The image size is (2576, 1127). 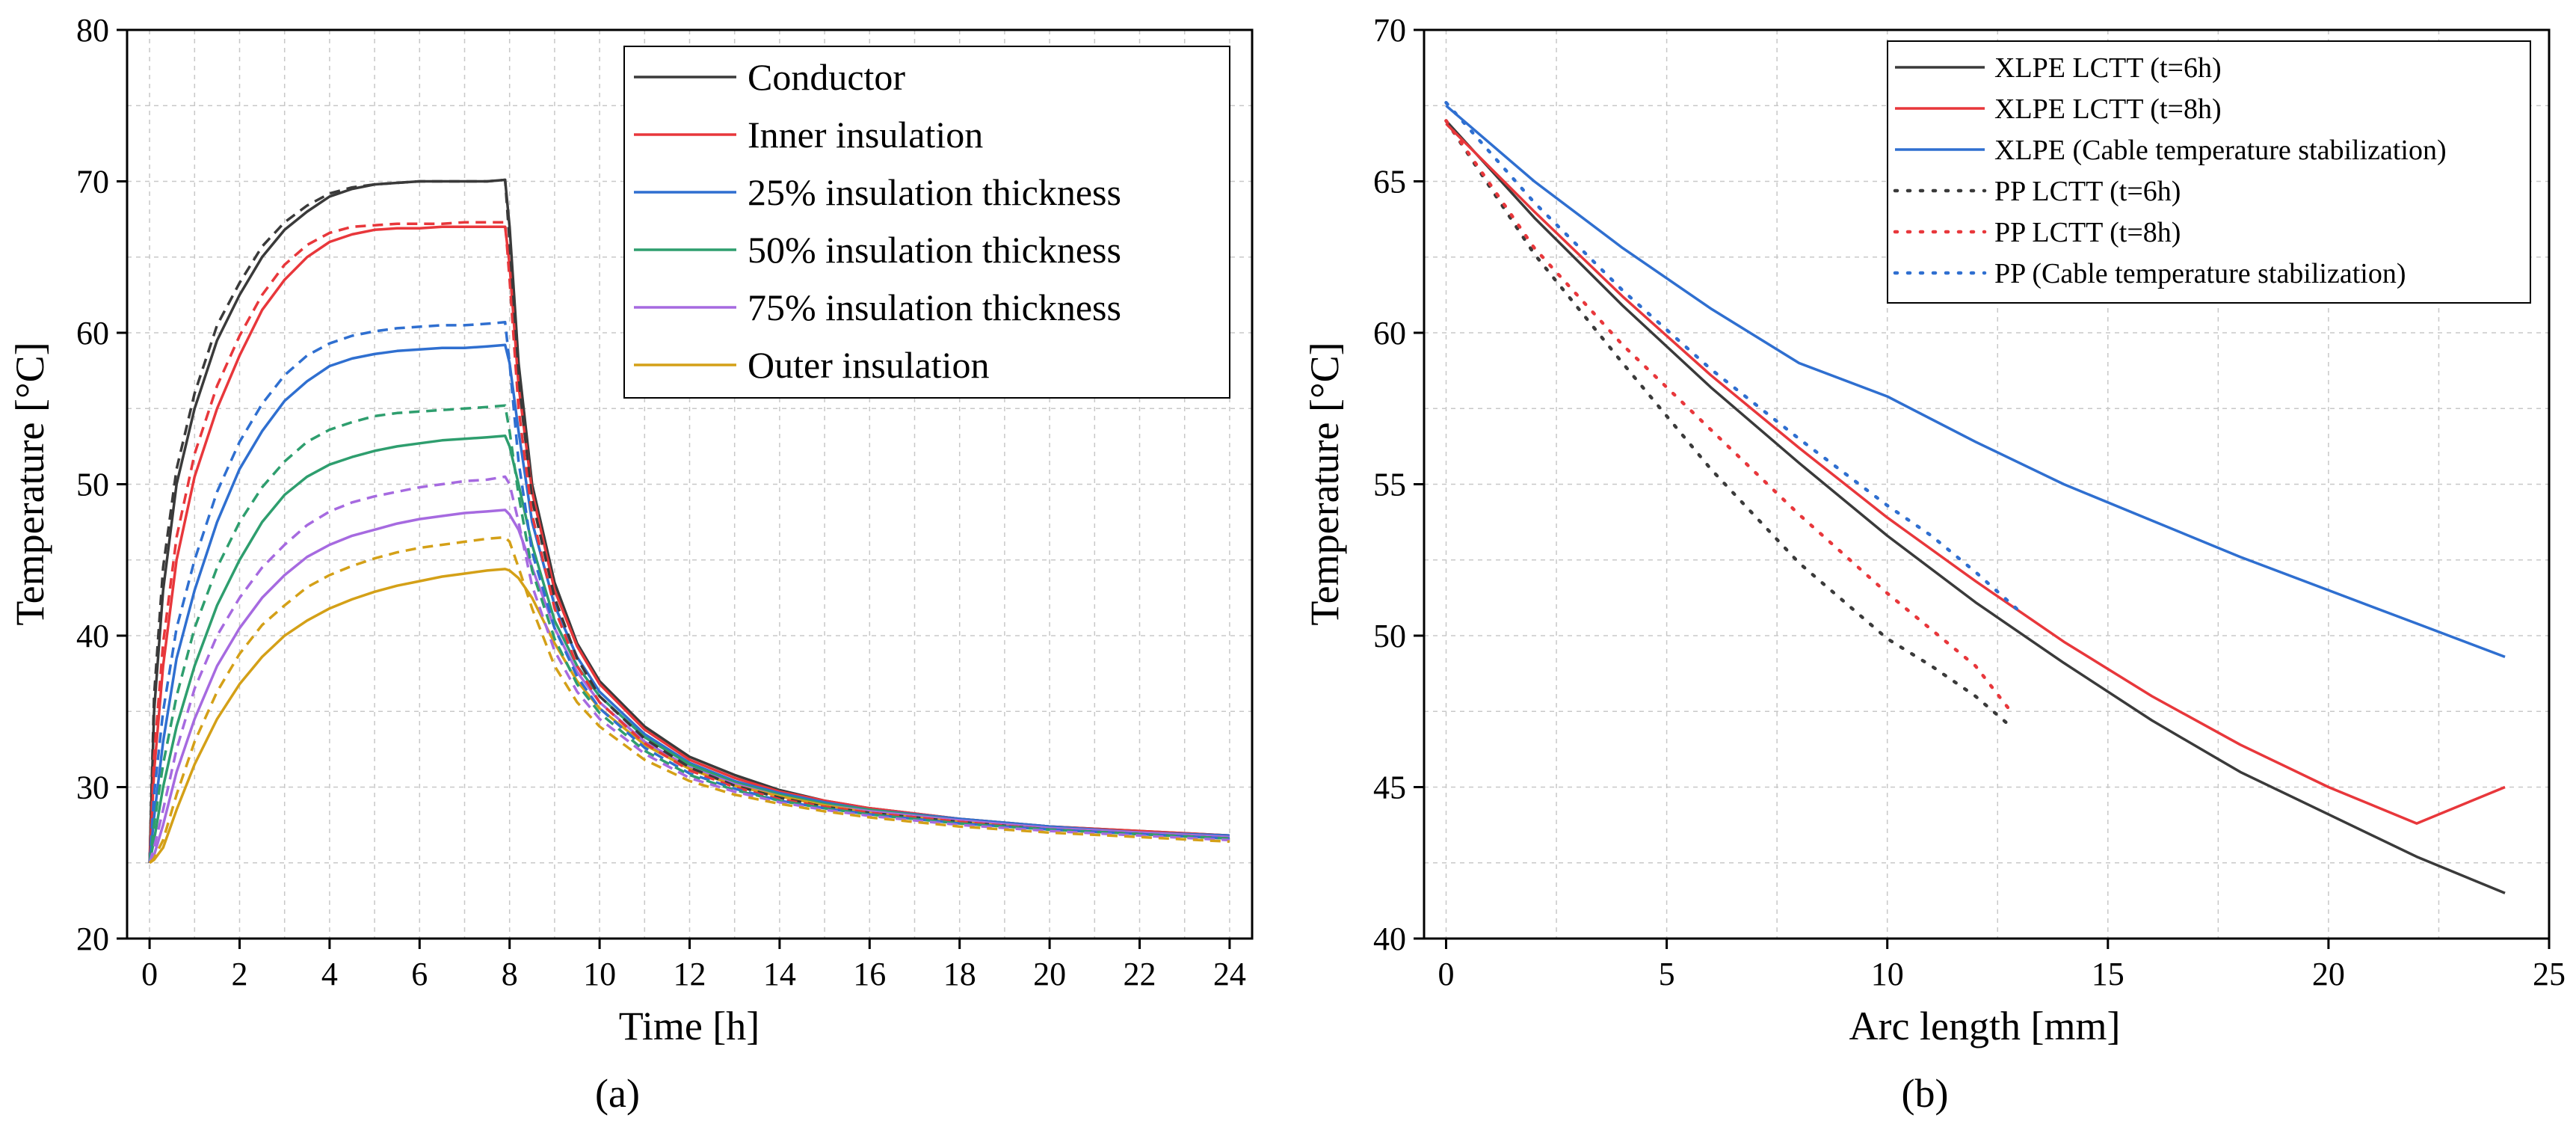 I want to click on b-ytick-label: 60, so click(x=1389, y=333).